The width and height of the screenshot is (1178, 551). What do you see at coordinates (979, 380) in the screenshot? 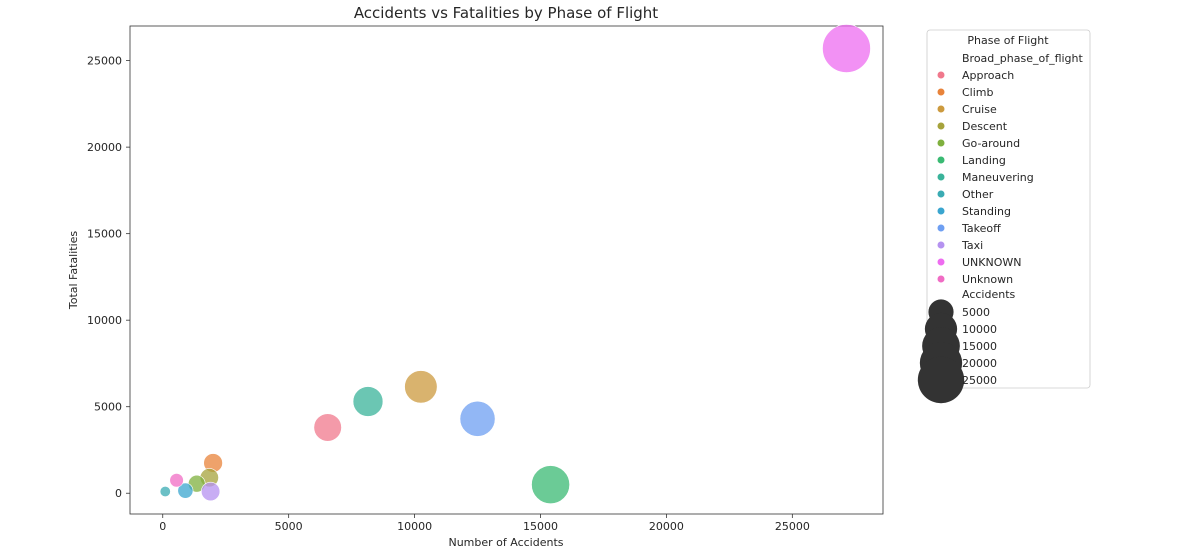
I see `legend-size-label: 25000` at bounding box center [979, 380].